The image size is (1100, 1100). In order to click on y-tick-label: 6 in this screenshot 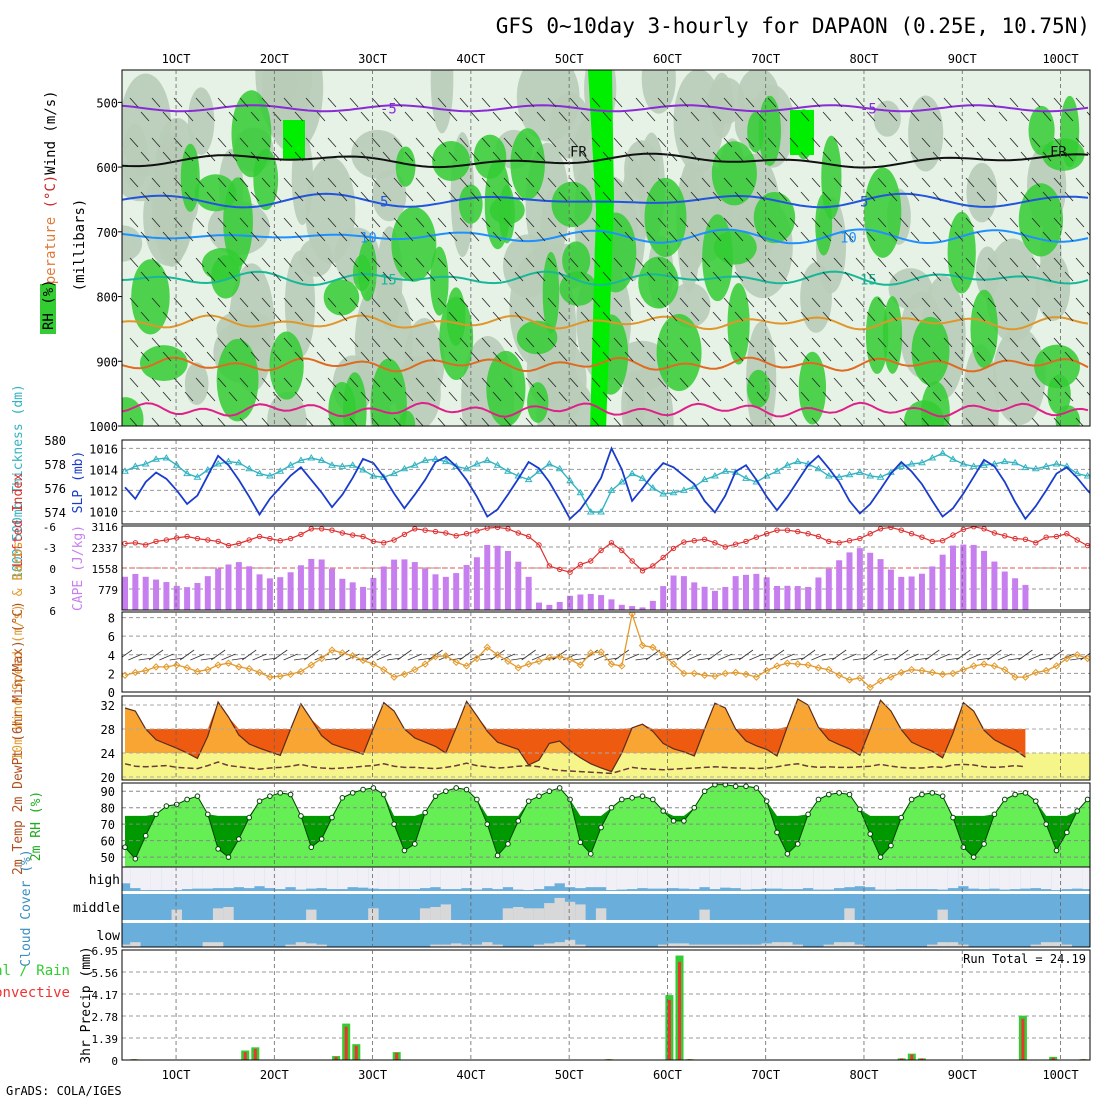, I will do `click(52, 611)`.